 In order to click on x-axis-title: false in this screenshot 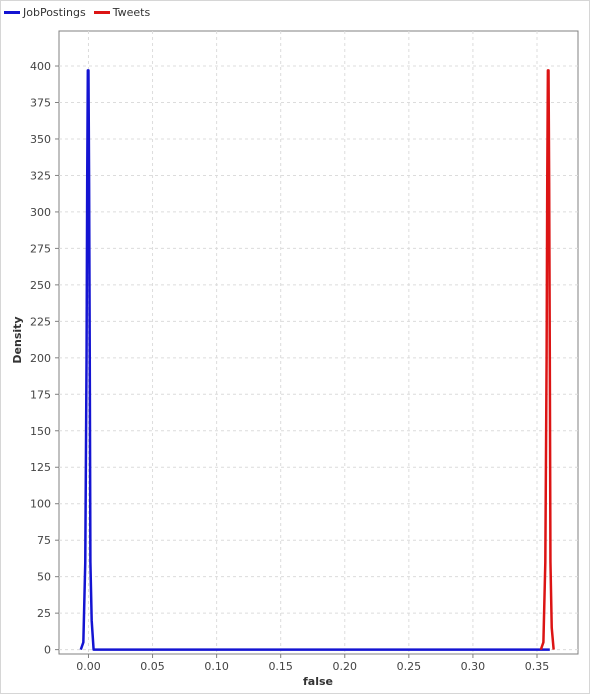, I will do `click(318, 681)`.